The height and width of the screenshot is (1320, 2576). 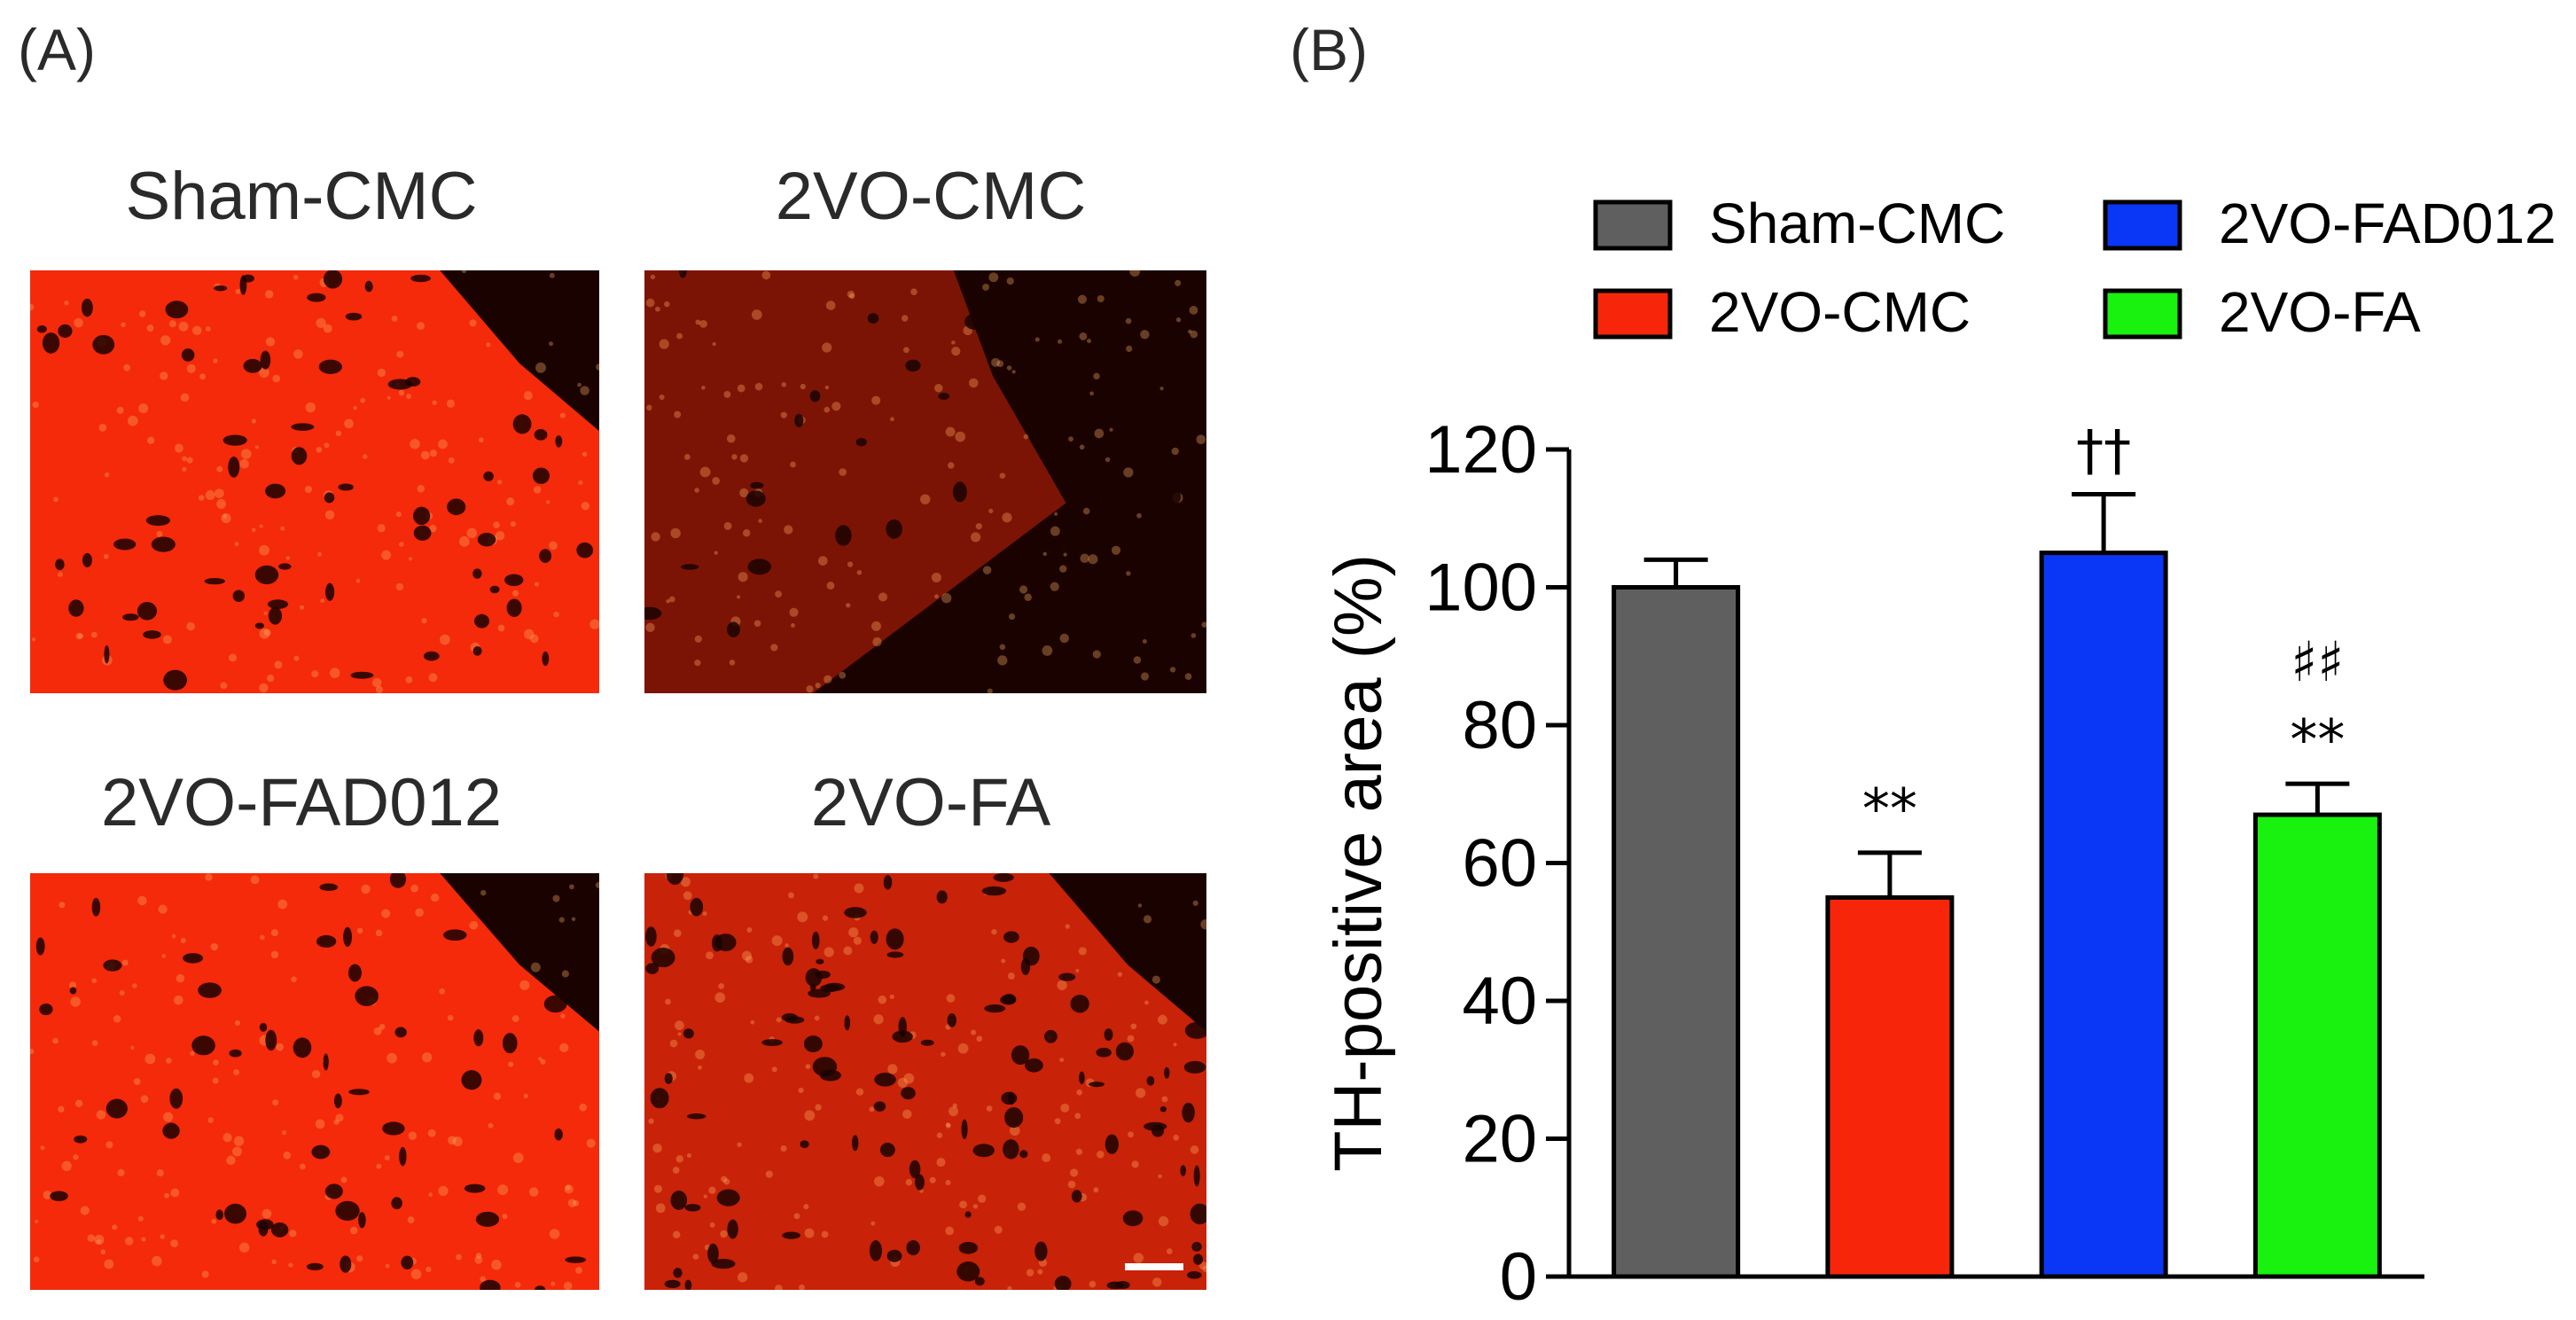 What do you see at coordinates (1481, 588) in the screenshot?
I see `y-tick-label: 100` at bounding box center [1481, 588].